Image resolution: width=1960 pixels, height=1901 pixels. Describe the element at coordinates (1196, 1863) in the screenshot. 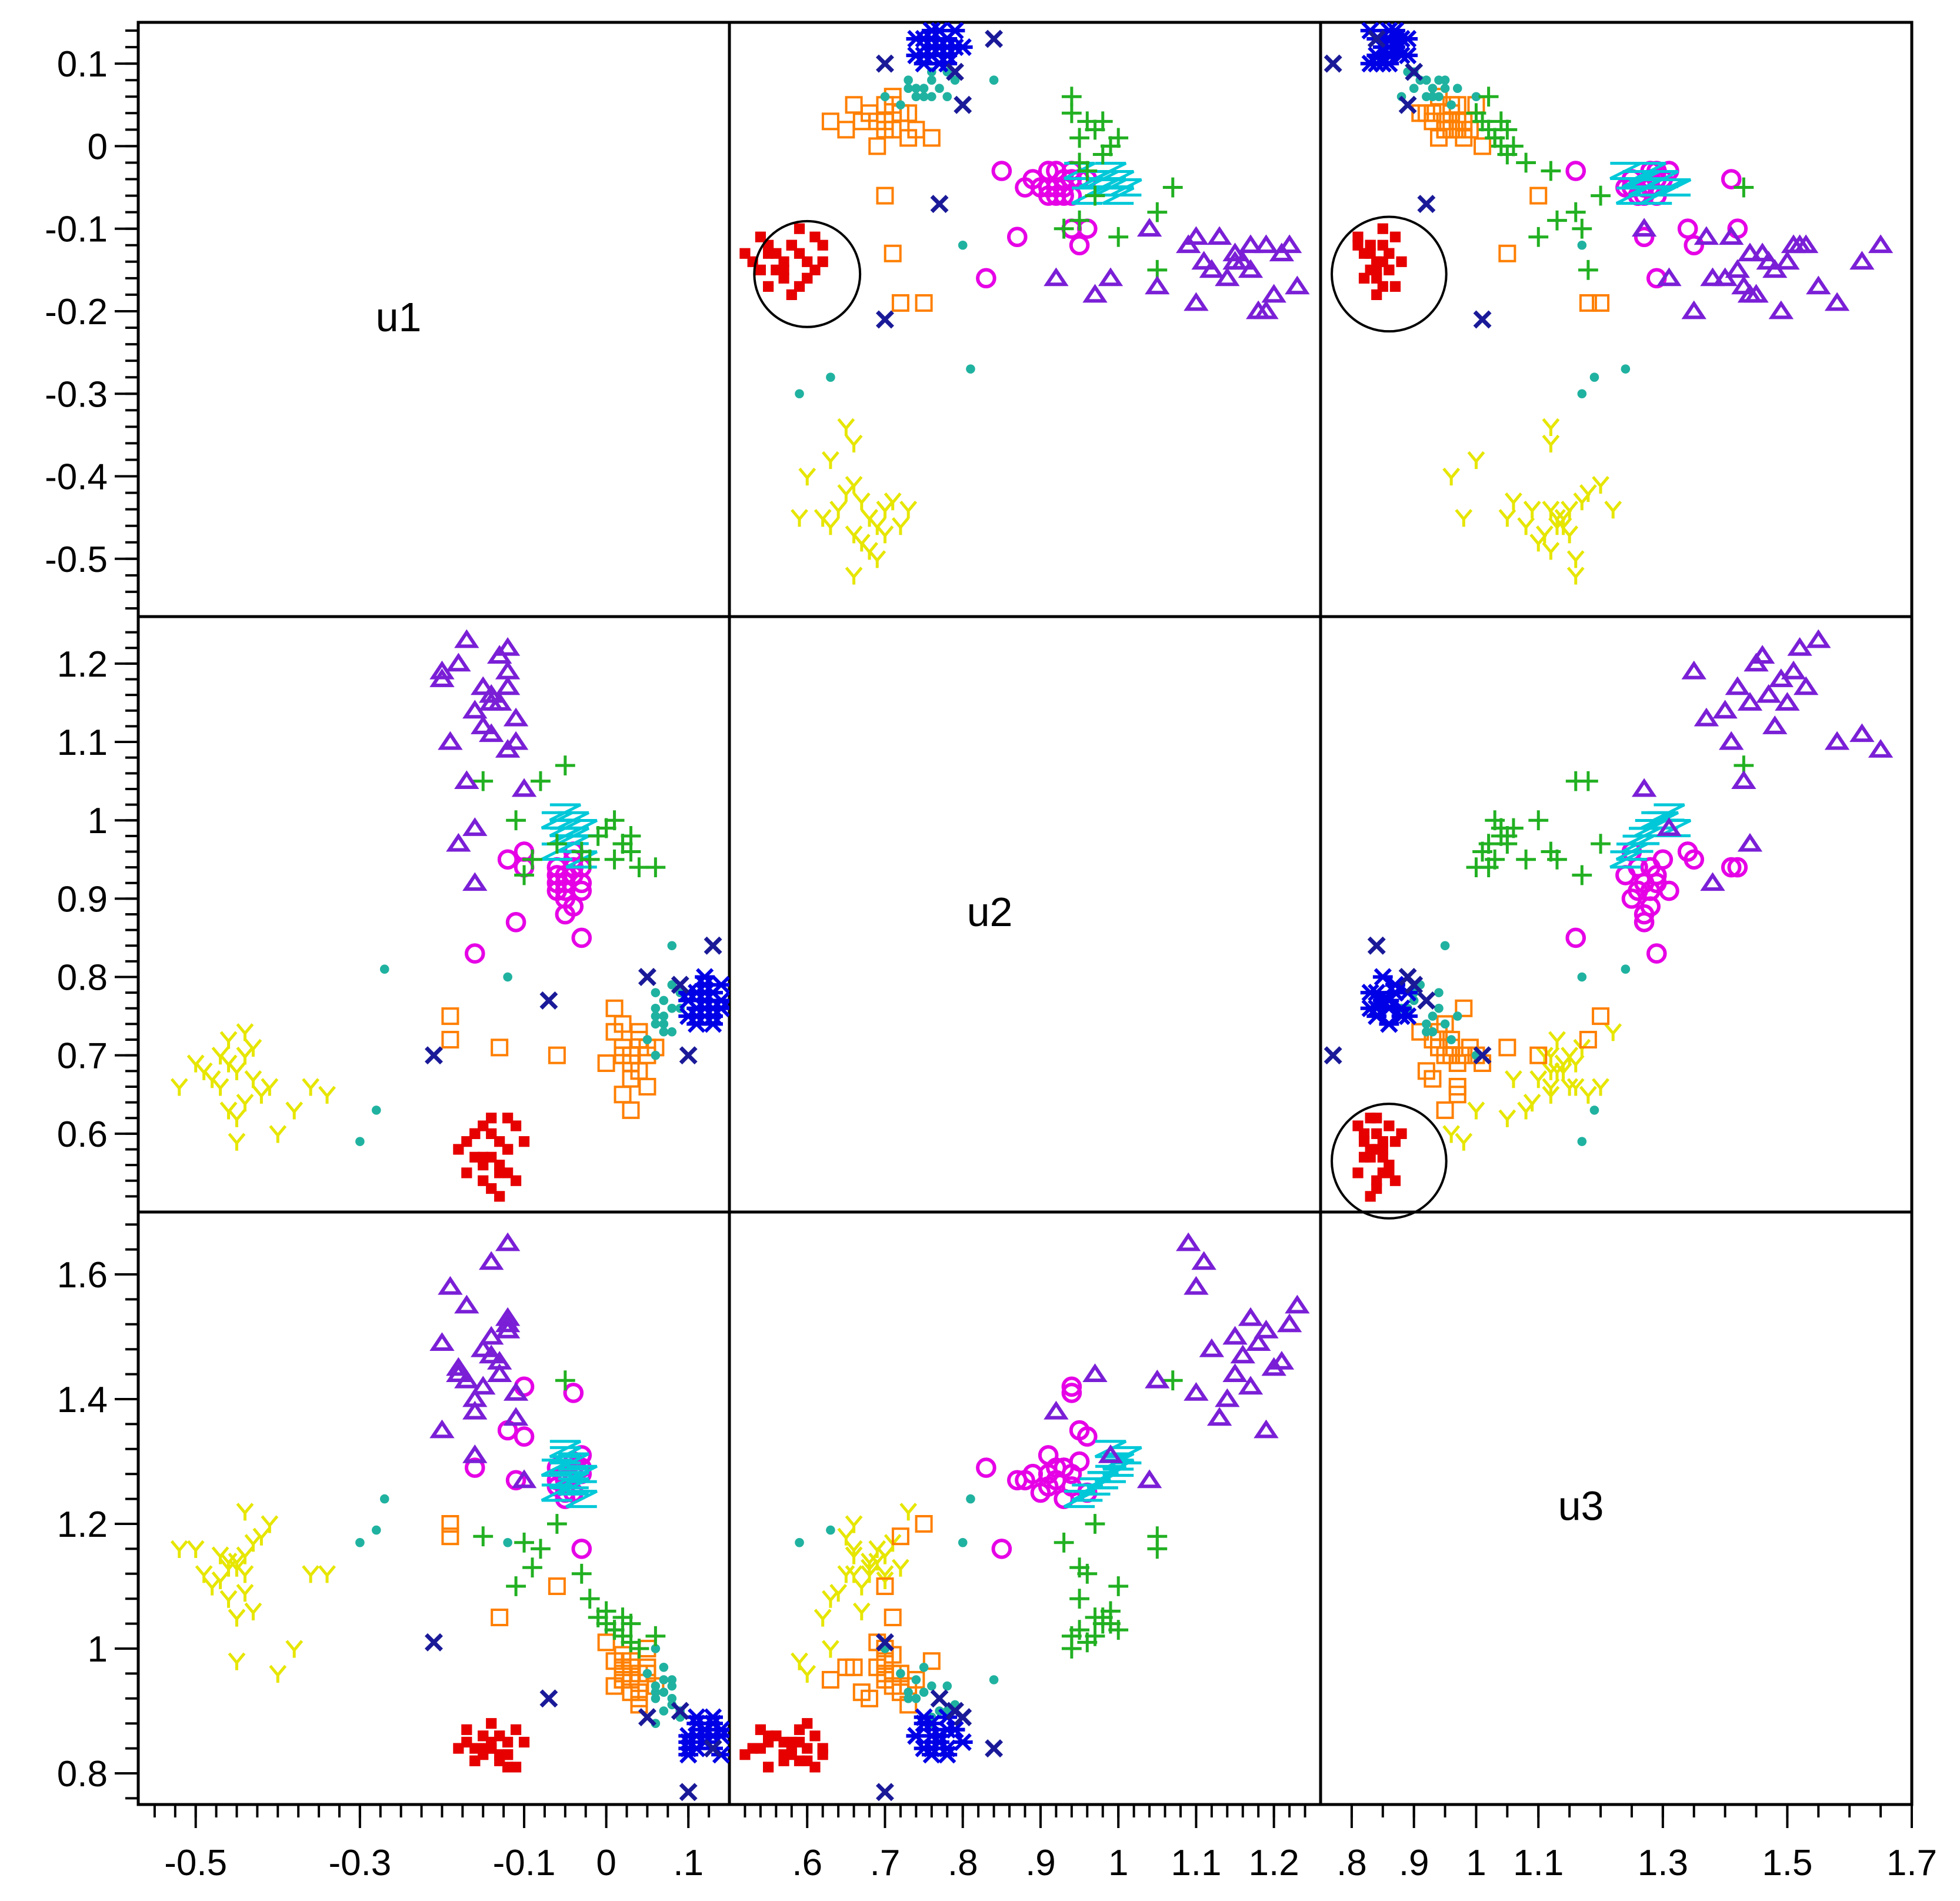

I see `x-tick-label-u2: 1.1` at that location.